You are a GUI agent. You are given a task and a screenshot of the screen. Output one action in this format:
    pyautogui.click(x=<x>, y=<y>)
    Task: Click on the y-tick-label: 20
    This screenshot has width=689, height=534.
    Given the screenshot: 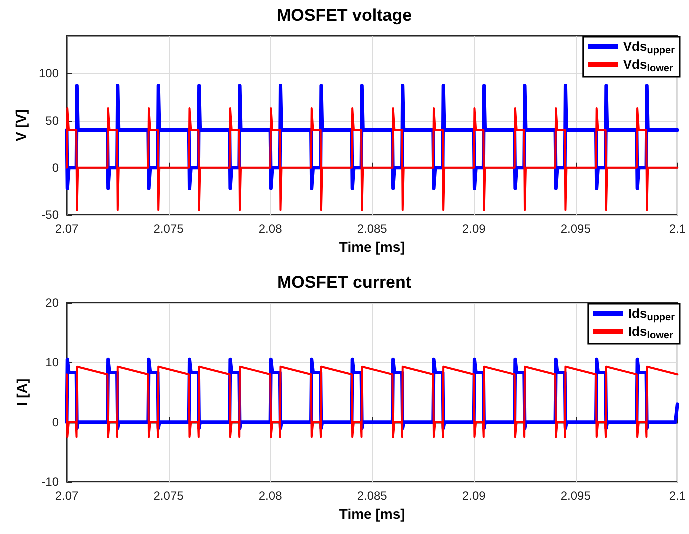 What is the action you would take?
    pyautogui.click(x=53, y=303)
    